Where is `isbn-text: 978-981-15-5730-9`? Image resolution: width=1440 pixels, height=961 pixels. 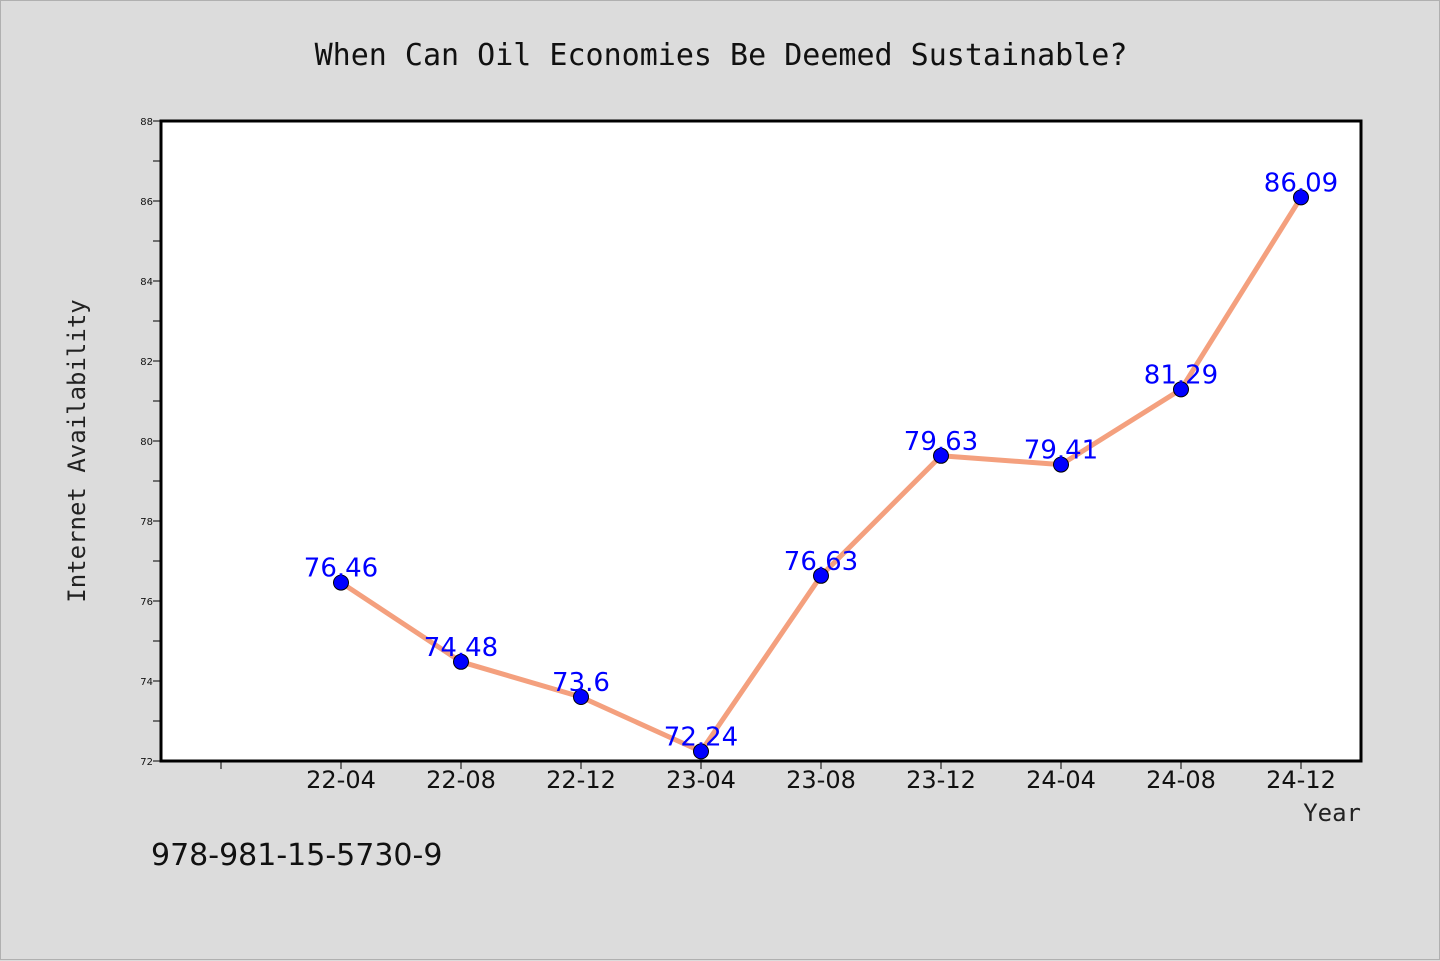
isbn-text: 978-981-15-5730-9 is located at coordinates (296, 855).